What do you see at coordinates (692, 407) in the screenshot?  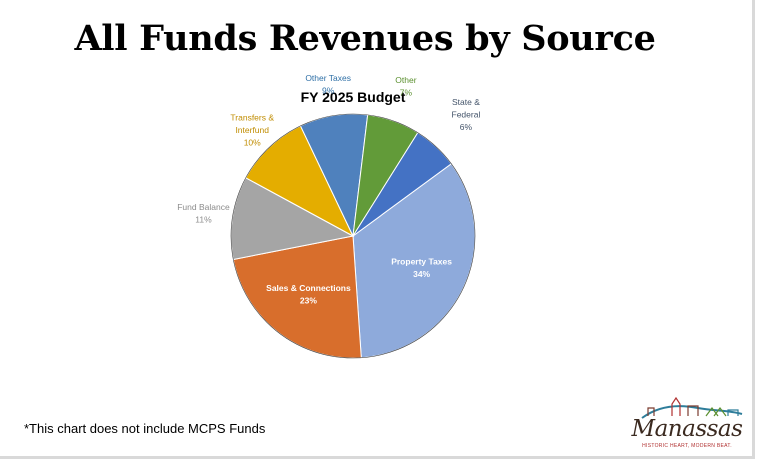 I see `logo-skyline-icon` at bounding box center [692, 407].